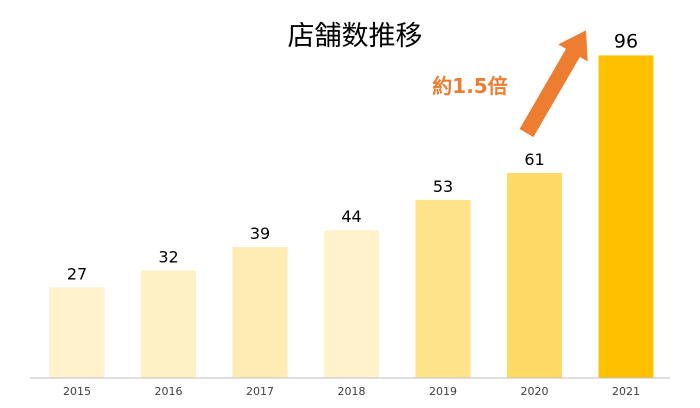 This screenshot has height=408, width=700. Describe the element at coordinates (355, 36) in the screenshot. I see `chart-title: 店舗数推移` at that location.